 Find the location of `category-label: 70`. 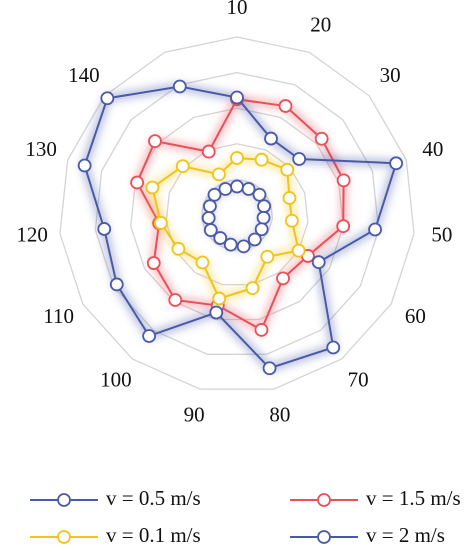

category-label: 70 is located at coordinates (358, 379).